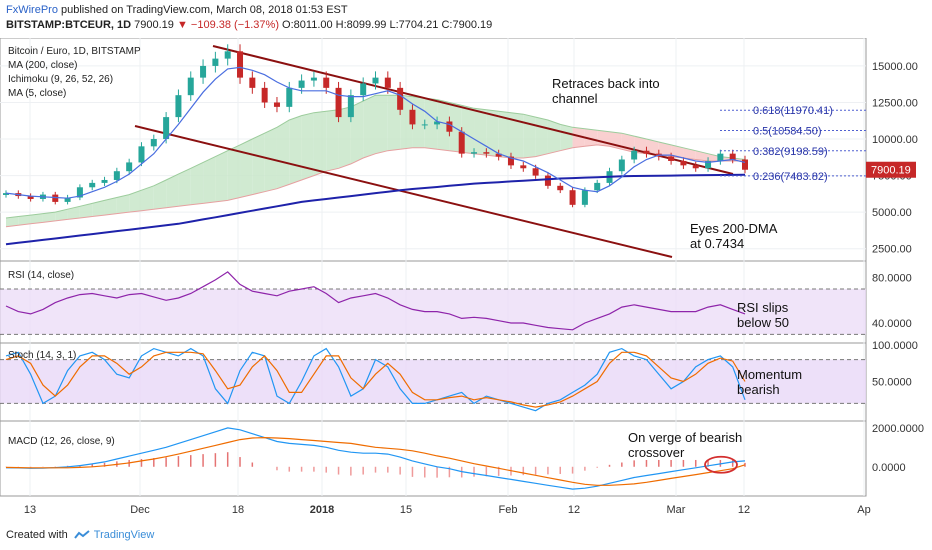  I want to click on pane-frame, so click(433, 458).